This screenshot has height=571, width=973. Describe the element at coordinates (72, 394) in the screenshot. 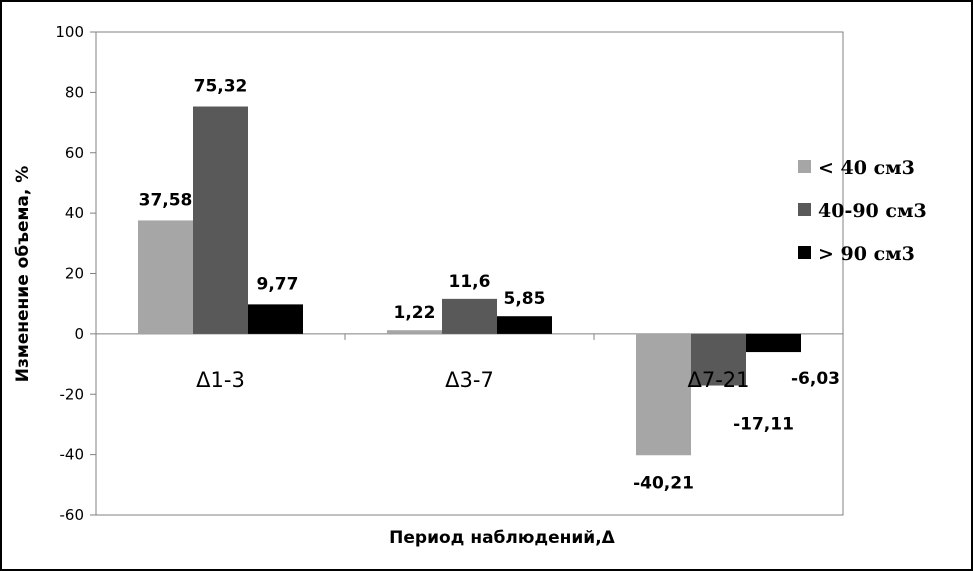

I see `y-tick-label: -20` at that location.